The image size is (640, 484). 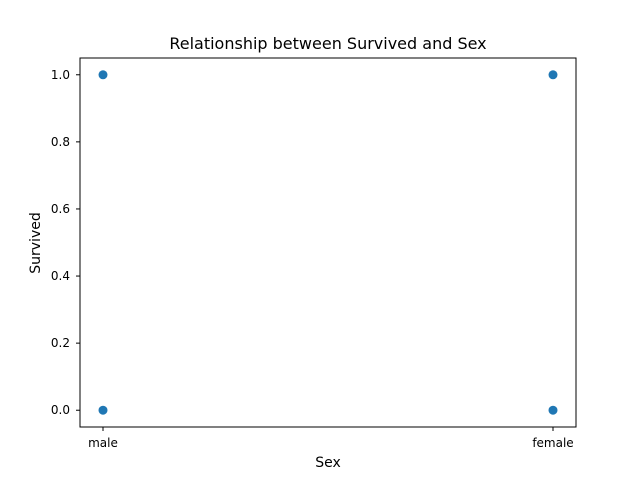 I want to click on y-axis-label: Survived, so click(x=36, y=242).